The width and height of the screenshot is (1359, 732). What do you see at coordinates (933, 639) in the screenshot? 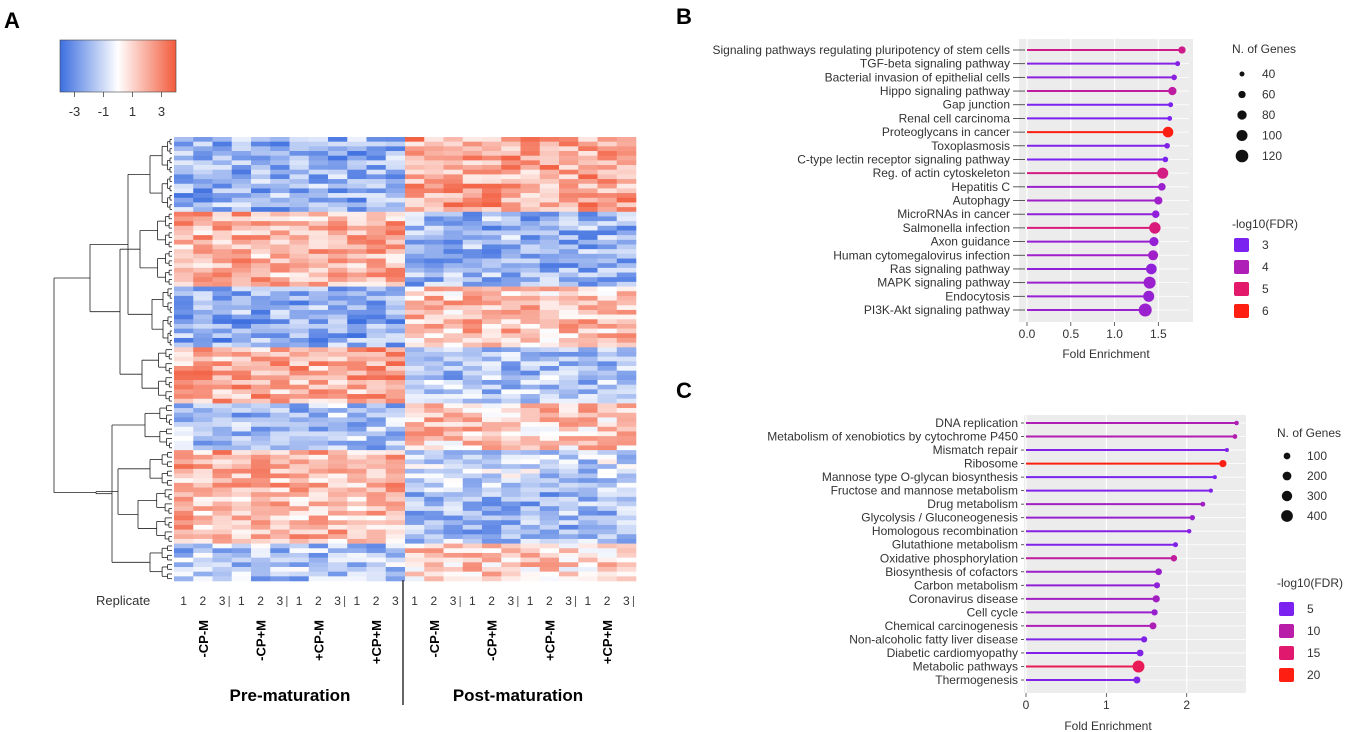
I see `pathway-label: Non-alcoholic fatty liver disease` at bounding box center [933, 639].